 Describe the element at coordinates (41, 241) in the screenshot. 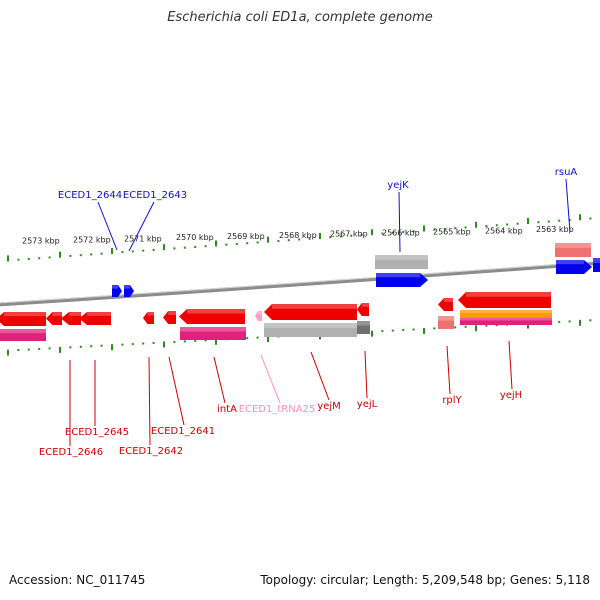

I see `kbp-label: 2573 kbp` at that location.